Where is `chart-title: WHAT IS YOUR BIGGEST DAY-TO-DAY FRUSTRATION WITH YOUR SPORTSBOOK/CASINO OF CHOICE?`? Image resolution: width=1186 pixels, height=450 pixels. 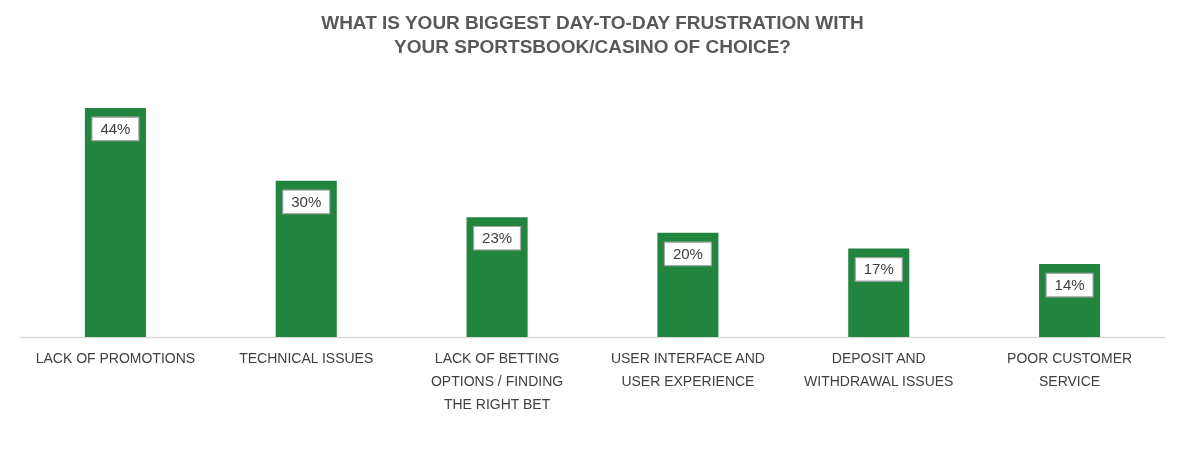 chart-title: WHAT IS YOUR BIGGEST DAY-TO-DAY FRUSTRATION WITH YOUR SPORTSBOOK/CASINO OF CHOICE? is located at coordinates (592, 34).